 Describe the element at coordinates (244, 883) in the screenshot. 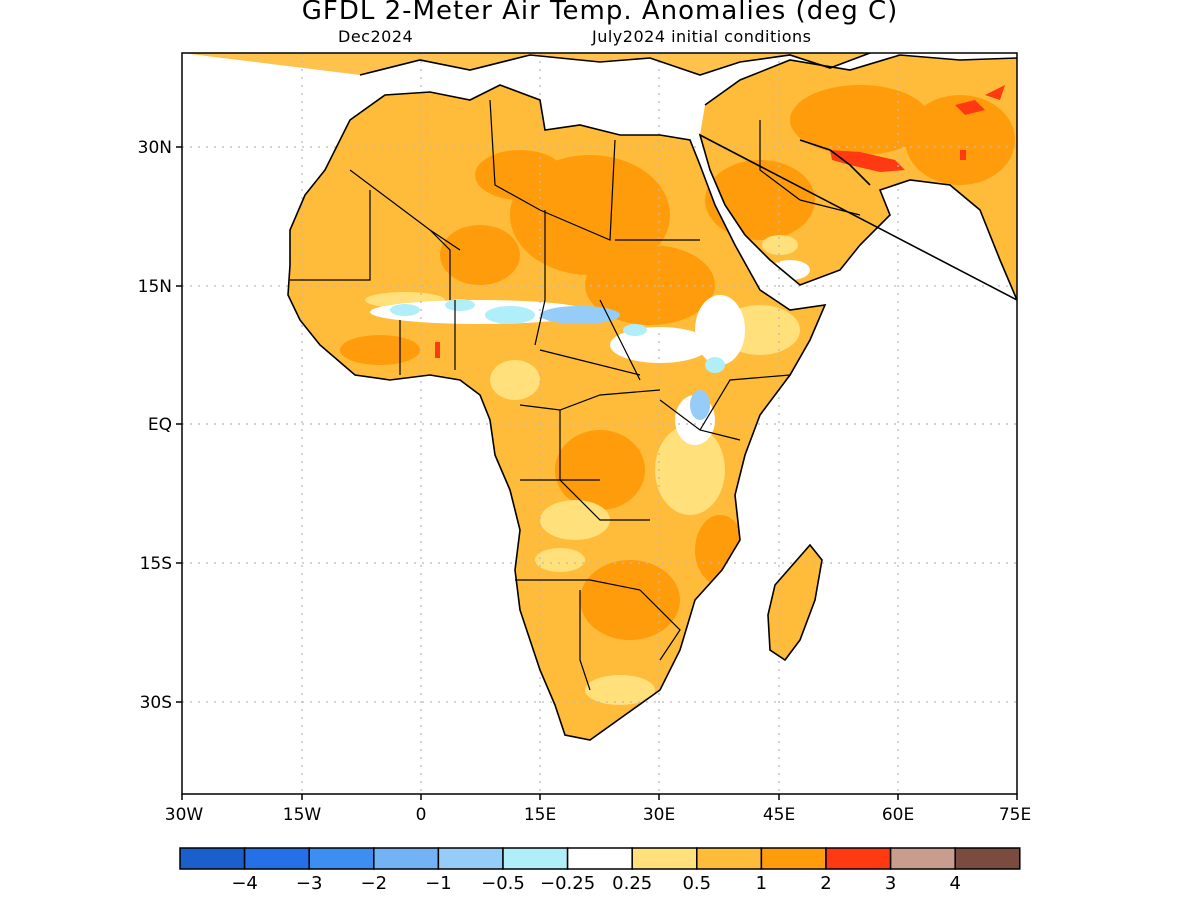

I see `colorbar-label: −4` at that location.